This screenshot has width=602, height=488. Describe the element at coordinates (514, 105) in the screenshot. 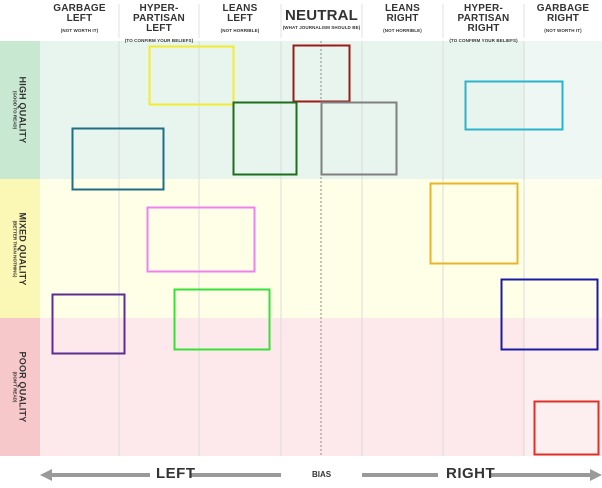

I see `box-cyan` at that location.